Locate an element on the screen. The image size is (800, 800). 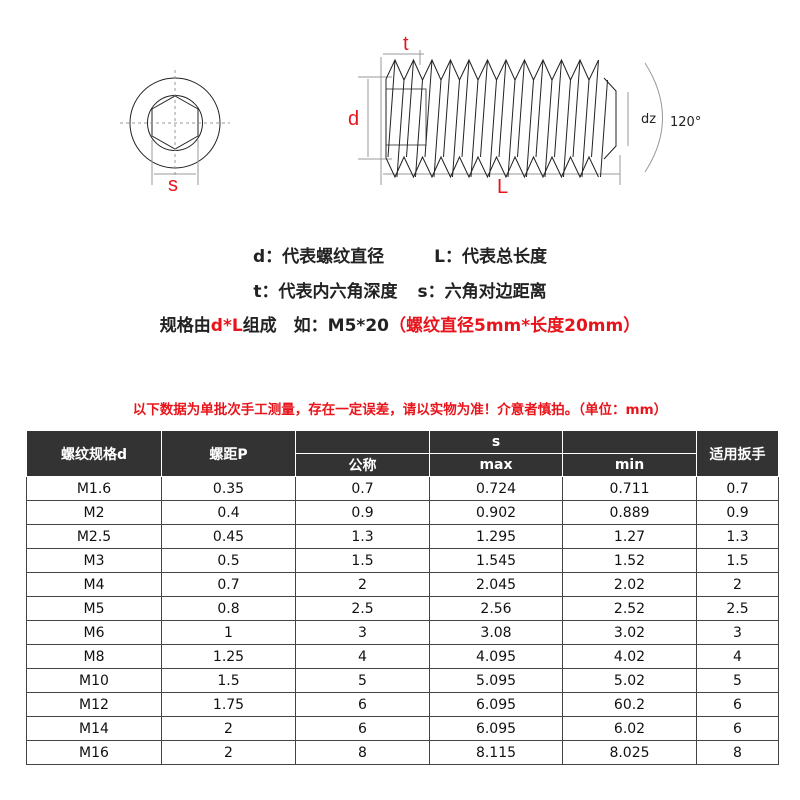
cell-wrench: 6 is located at coordinates (737, 728).